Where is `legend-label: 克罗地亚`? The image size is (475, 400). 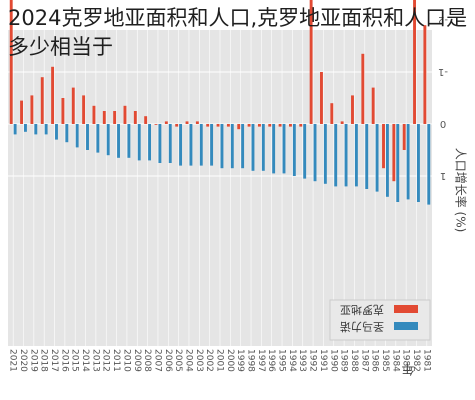
legend-label: 克罗地亚 is located at coordinates (362, 309).